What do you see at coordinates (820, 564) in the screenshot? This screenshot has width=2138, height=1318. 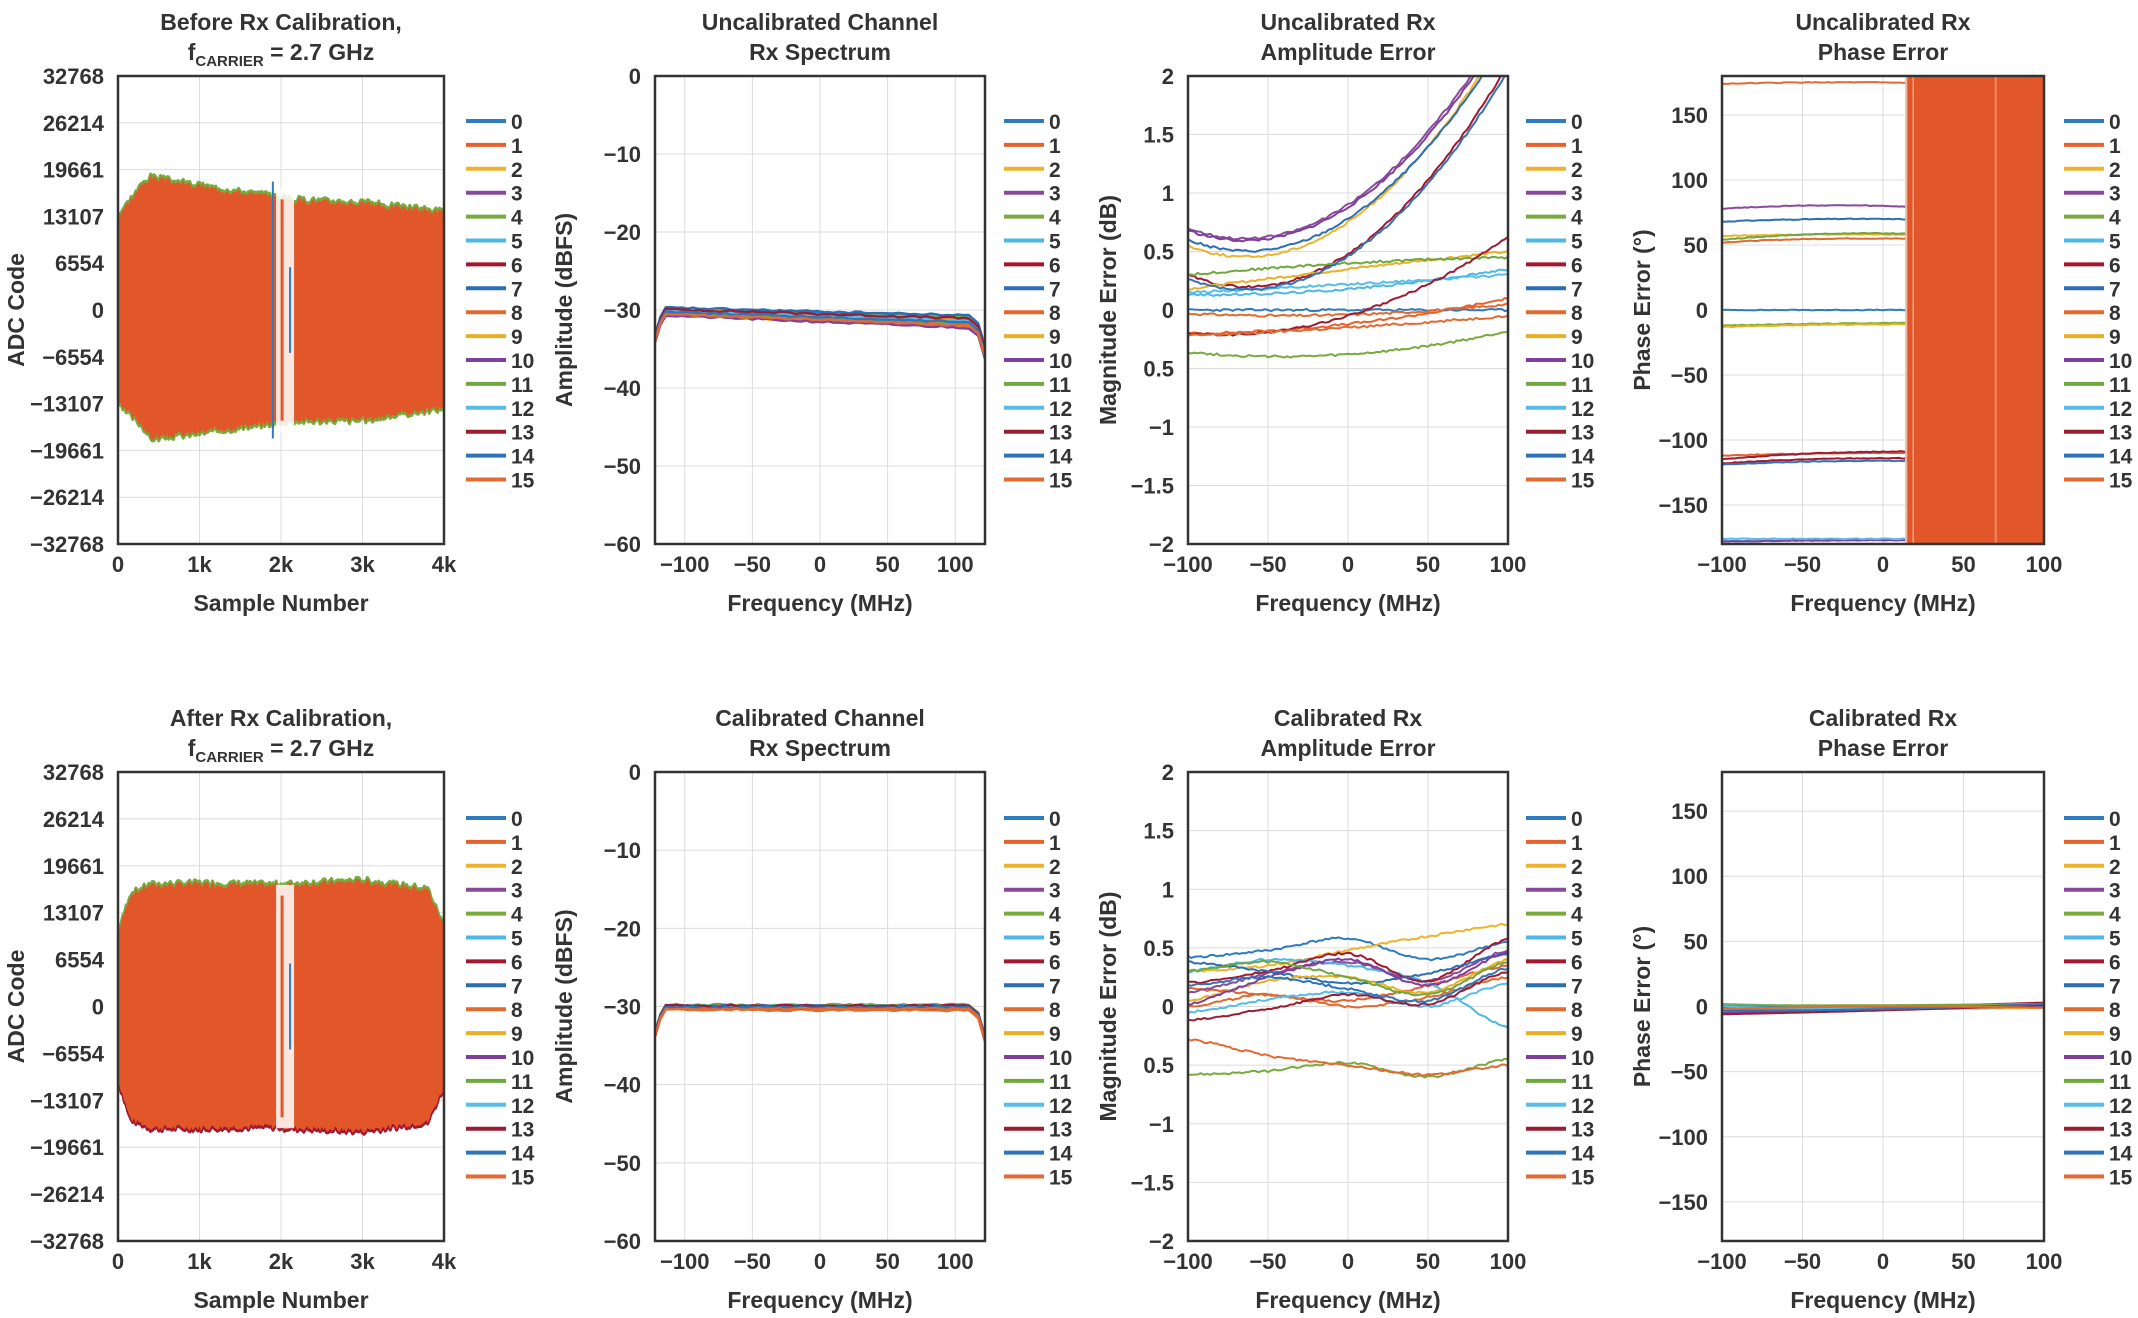 I see `x-tick-label: 0` at bounding box center [820, 564].